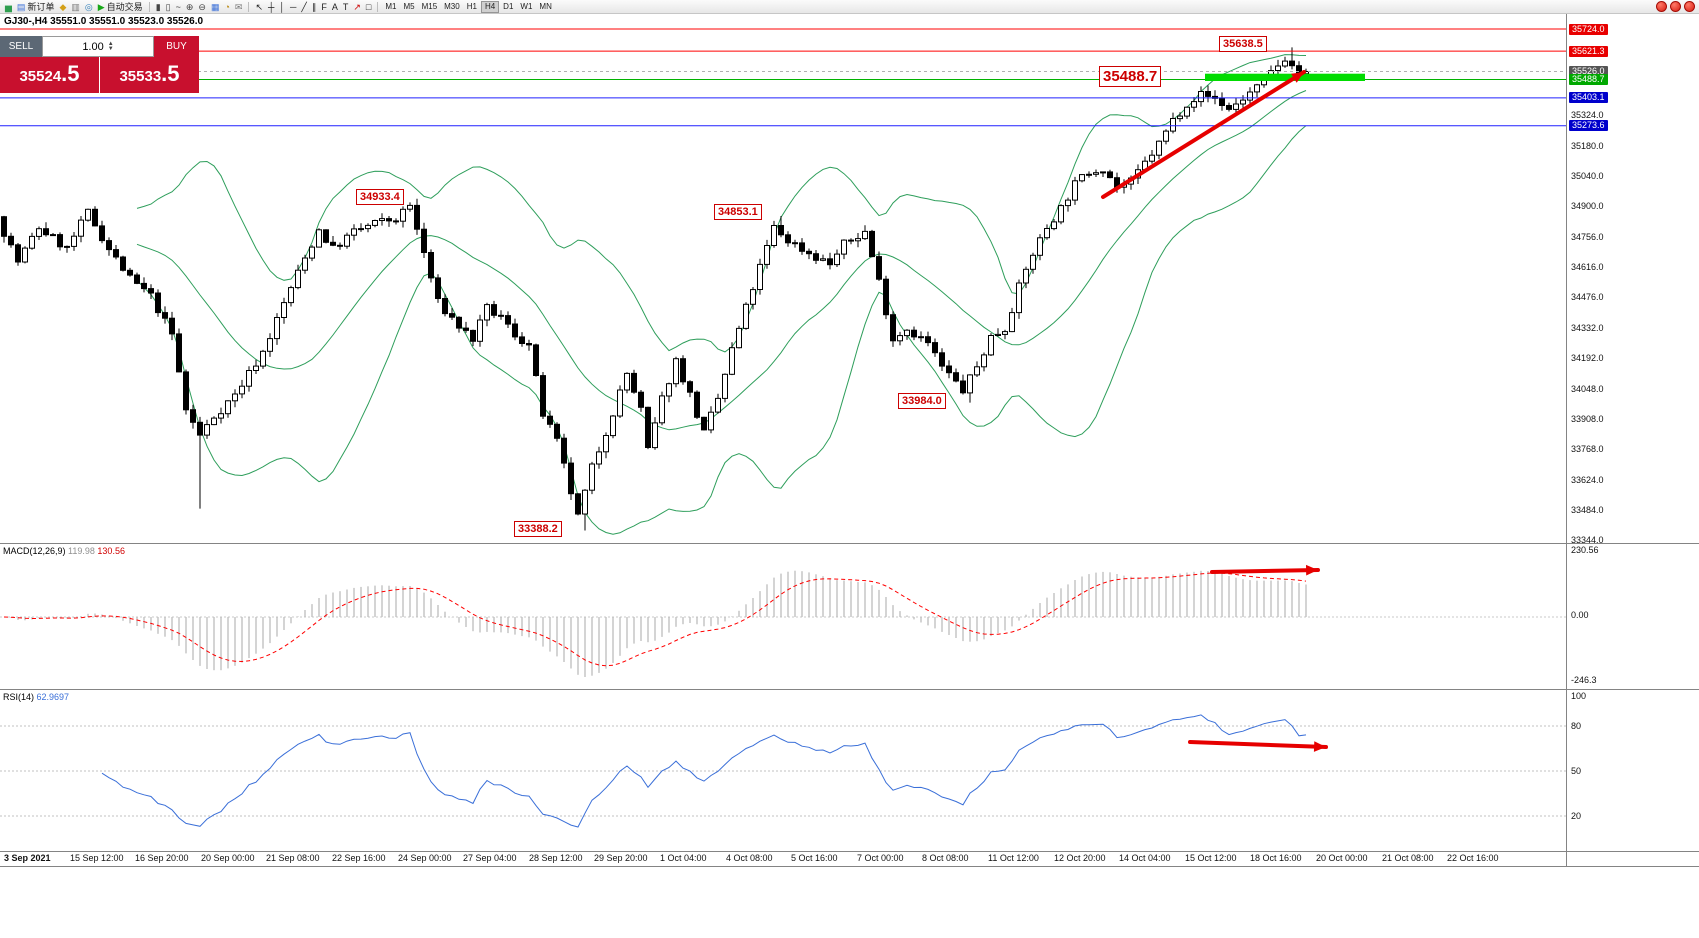 Image resolution: width=1699 pixels, height=938 pixels. Describe the element at coordinates (1276, 858) in the screenshot. I see `time-axis-label: 18 Oct 16:00` at that location.